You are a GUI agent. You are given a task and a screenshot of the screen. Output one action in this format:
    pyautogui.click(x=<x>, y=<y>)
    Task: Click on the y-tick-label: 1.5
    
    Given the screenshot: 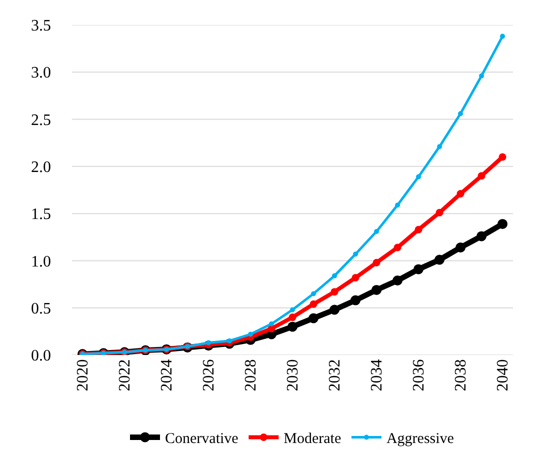 What is the action you would take?
    pyautogui.click(x=41, y=215)
    